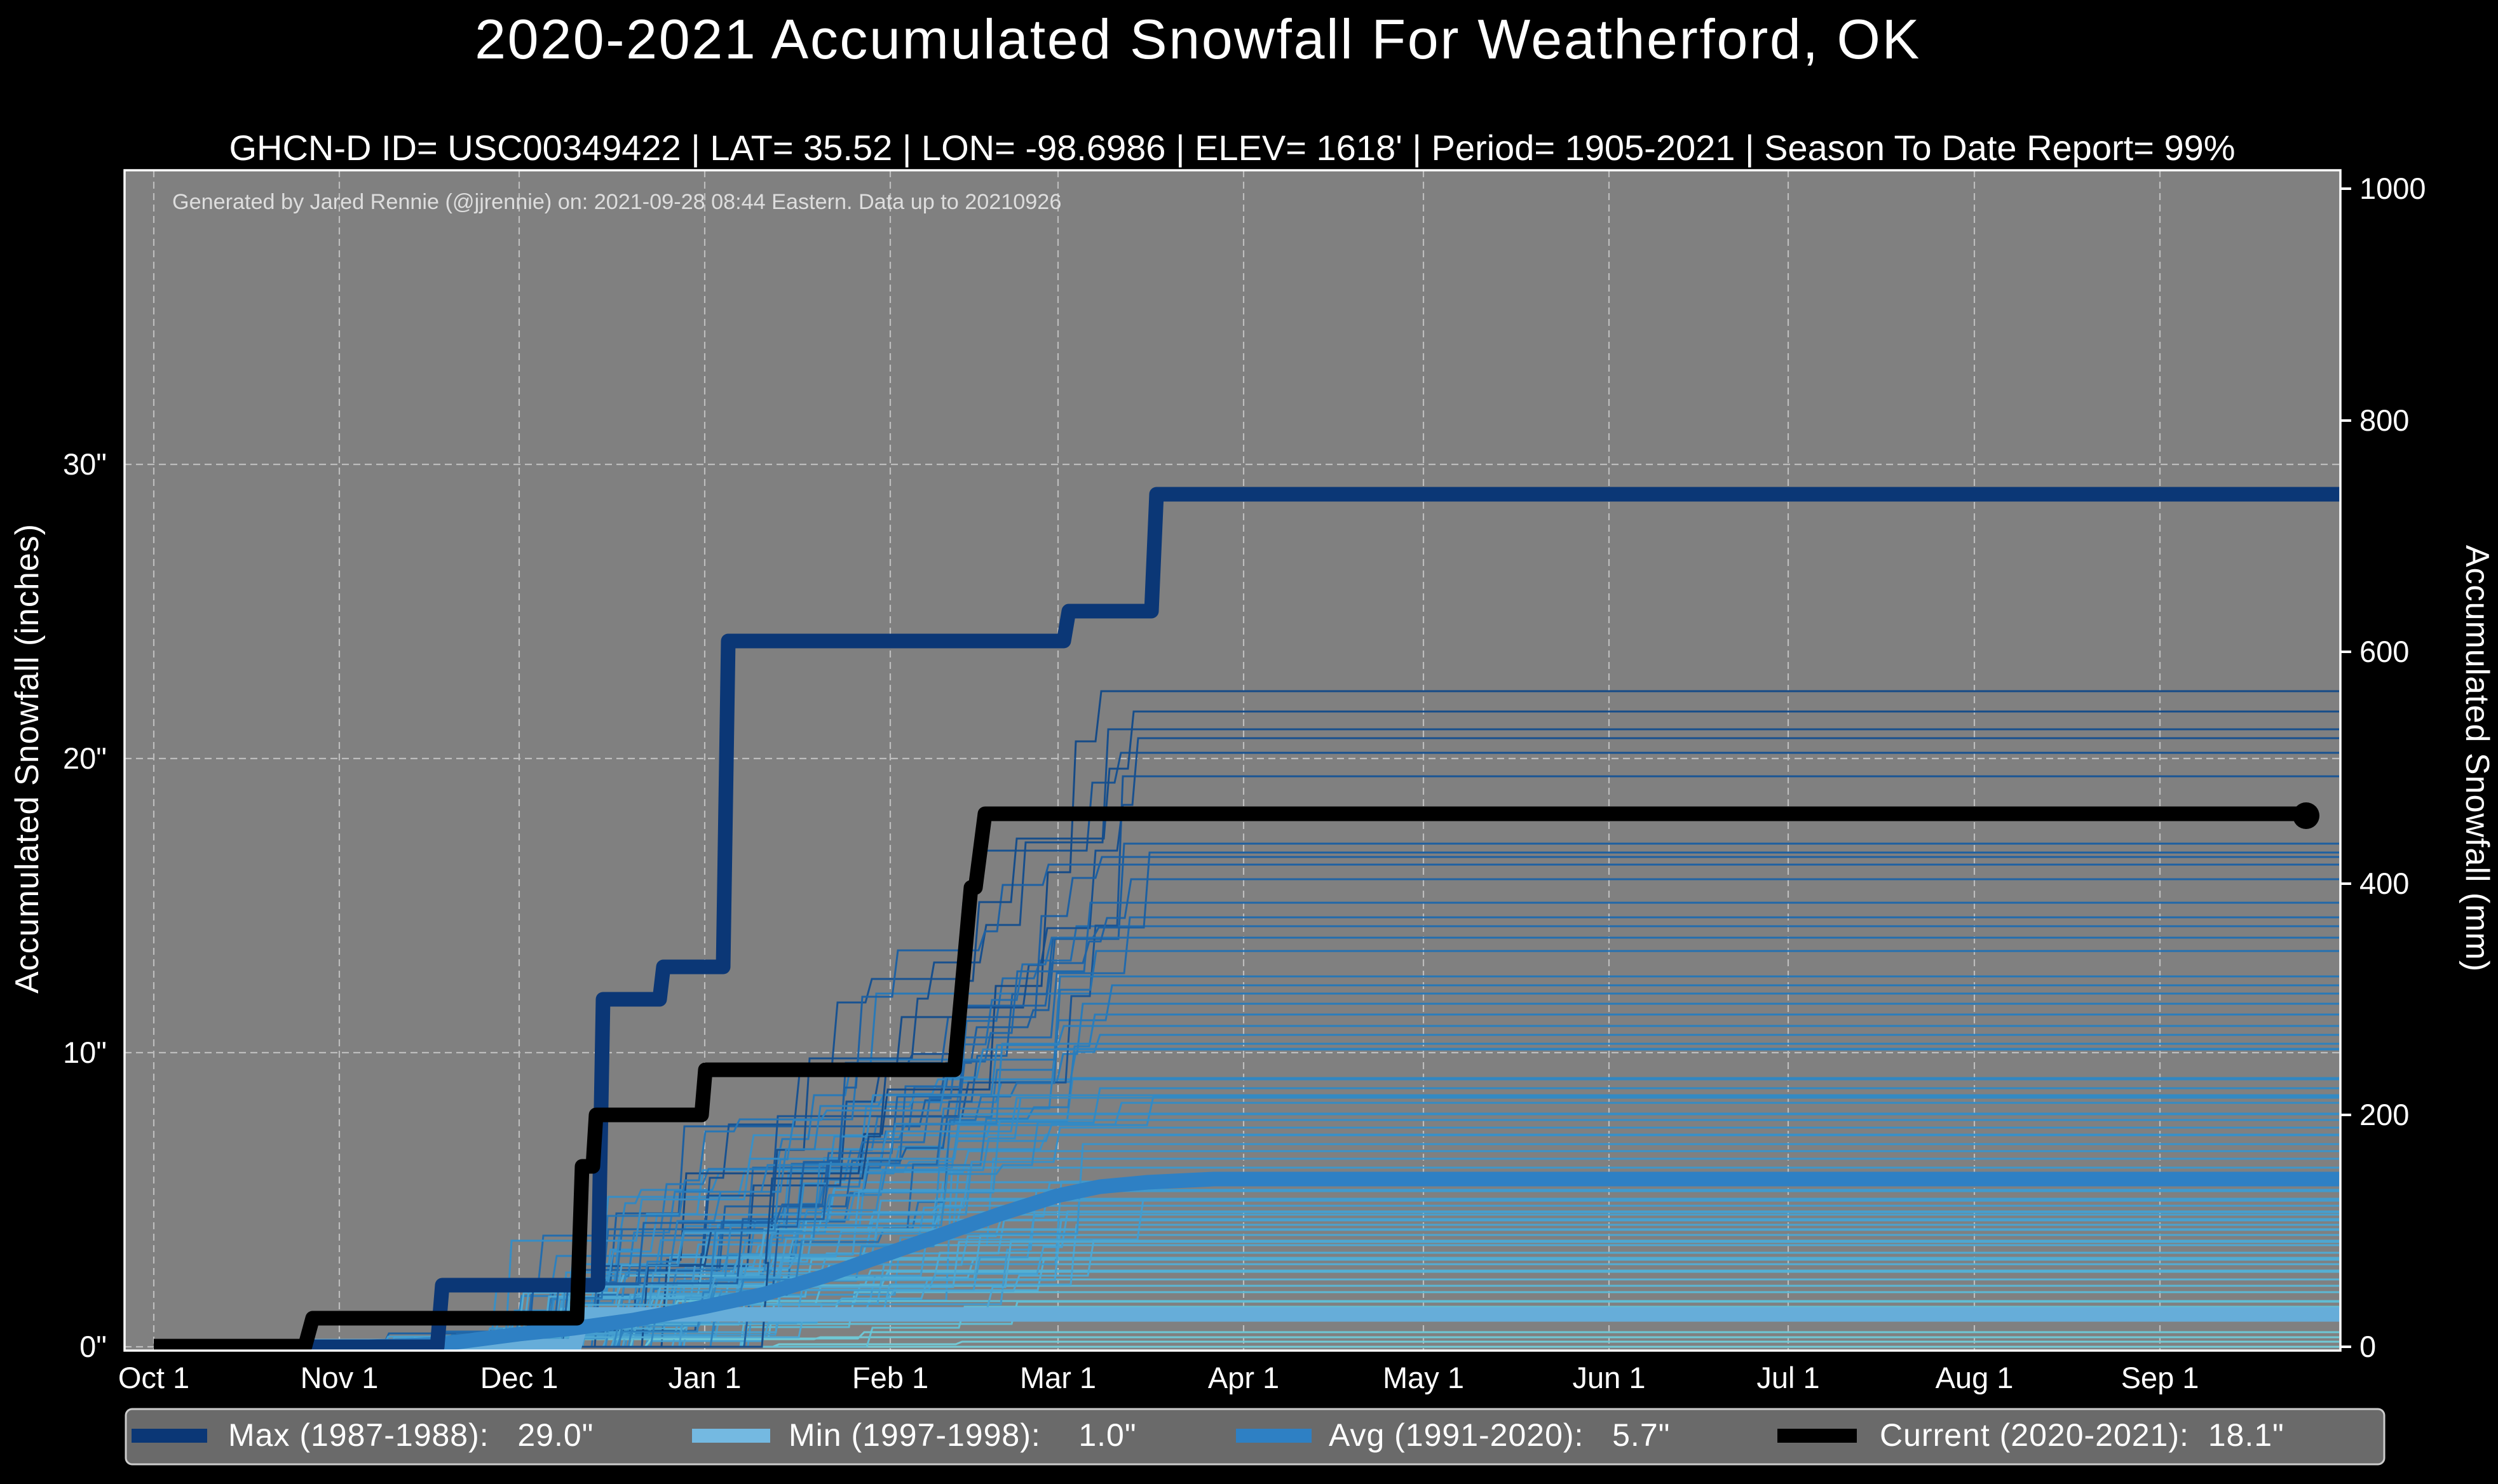 Image resolution: width=2498 pixels, height=1484 pixels. What do you see at coordinates (2367, 1346) in the screenshot?
I see `svg-text: 0` at bounding box center [2367, 1346].